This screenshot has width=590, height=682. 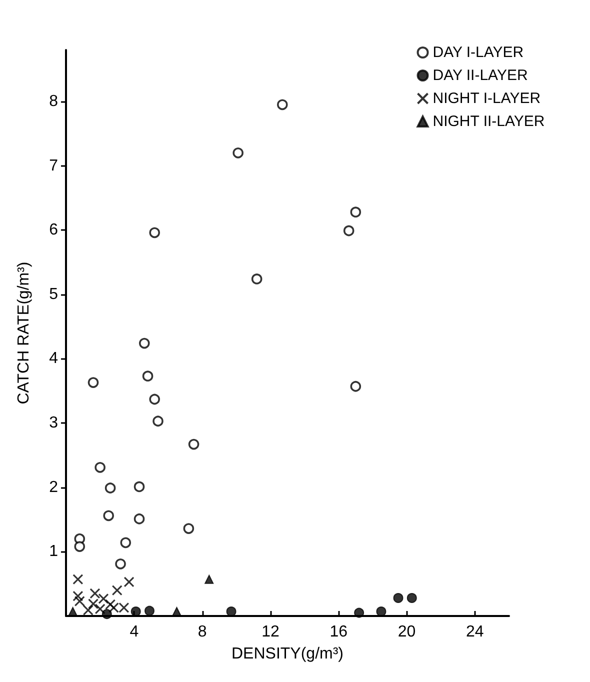 What do you see at coordinates (53, 487) in the screenshot?
I see `y-tick-label: 2` at bounding box center [53, 487].